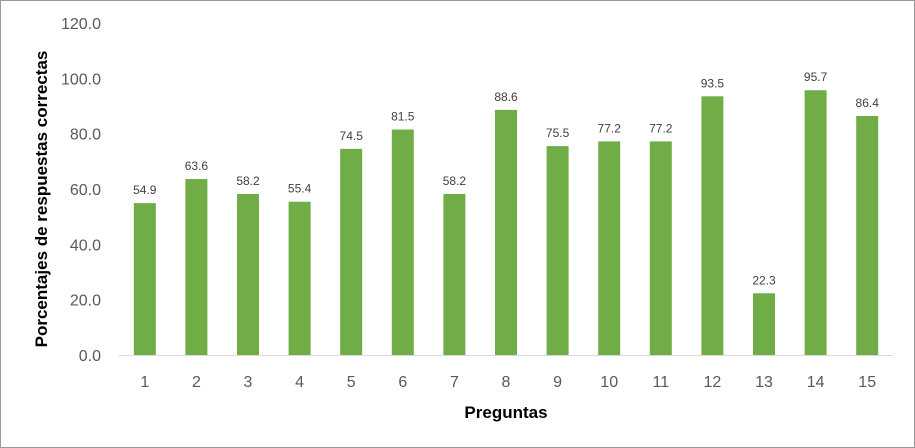 Image resolution: width=915 pixels, height=448 pixels. Describe the element at coordinates (867, 382) in the screenshot. I see `x-tick-label-15: 15` at that location.